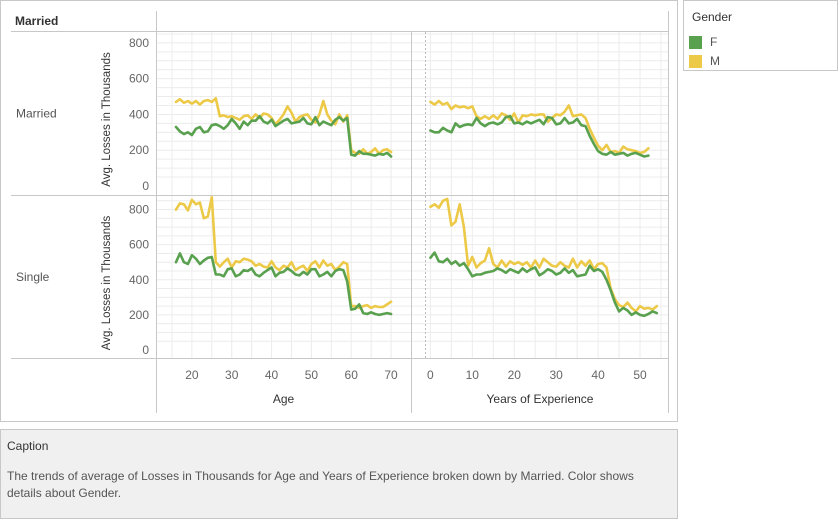 This screenshot has height=521, width=840. What do you see at coordinates (714, 42) in the screenshot?
I see `legend-label-f: F` at bounding box center [714, 42].